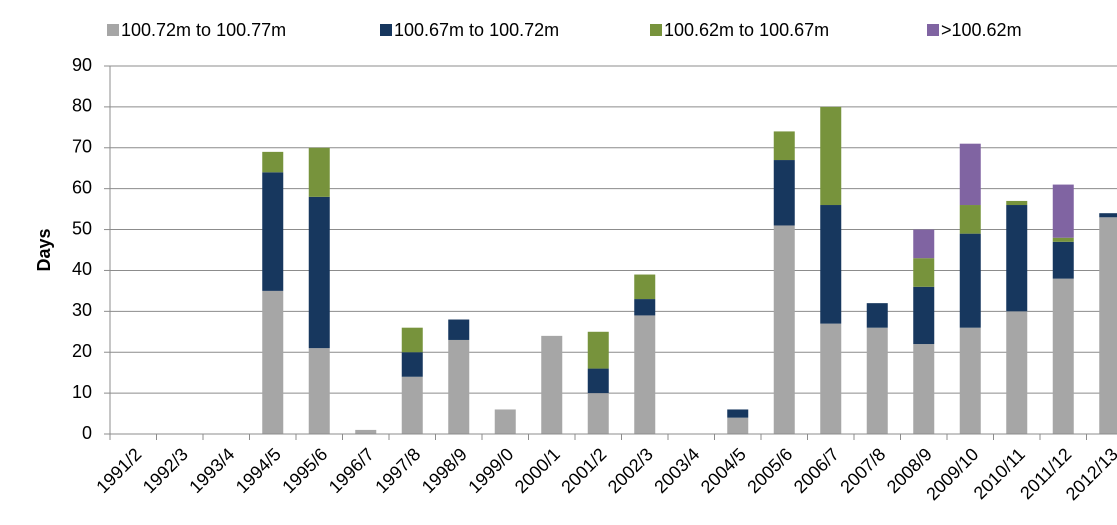 This screenshot has width=1117, height=525. I want to click on x-tick-label: 2001/2, so click(583, 470).